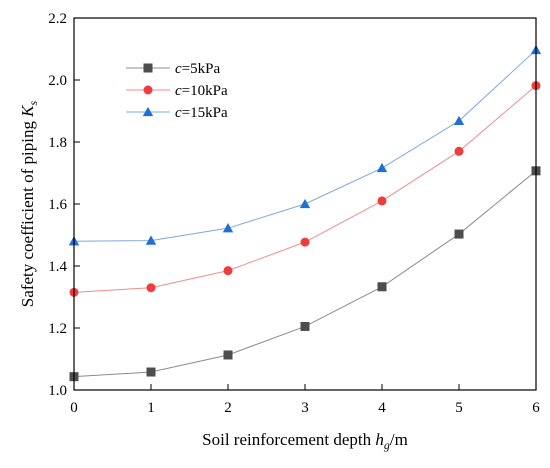 The image size is (550, 468). Describe the element at coordinates (459, 408) in the screenshot. I see `x-tick-label: 5` at that location.